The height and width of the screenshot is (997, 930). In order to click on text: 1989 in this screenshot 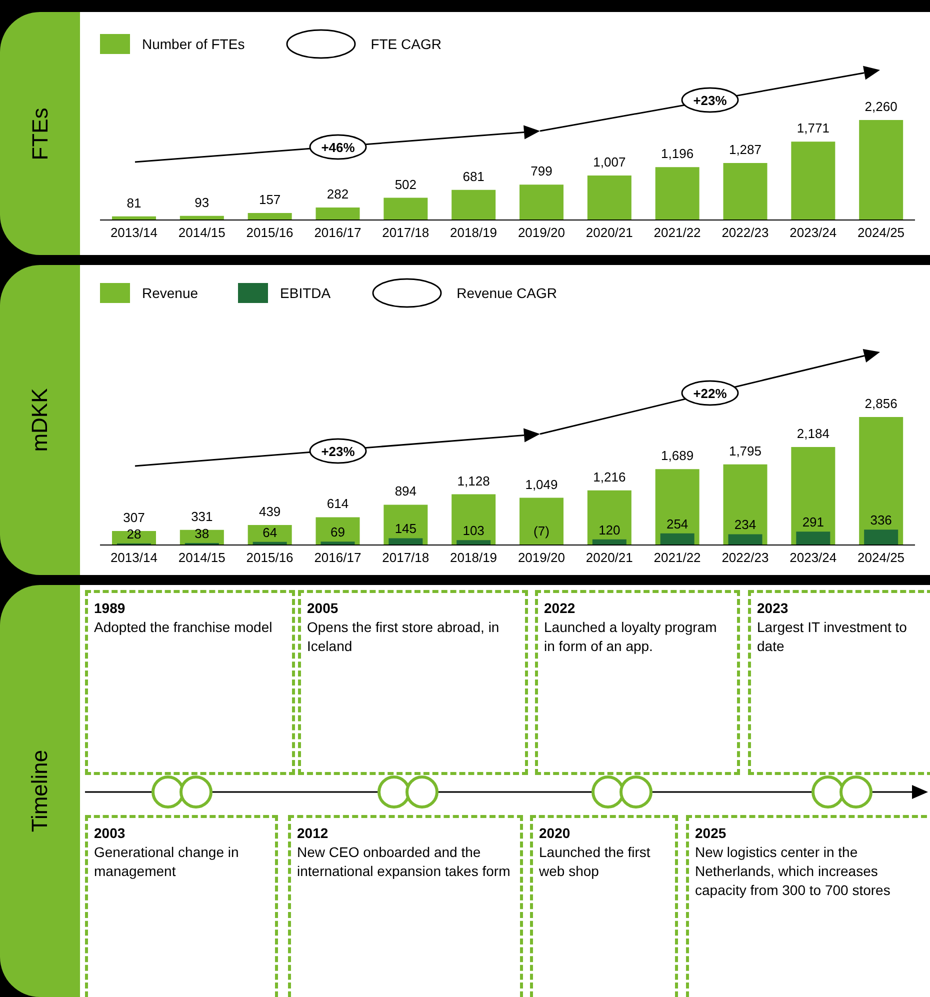, I will do `click(110, 608)`.